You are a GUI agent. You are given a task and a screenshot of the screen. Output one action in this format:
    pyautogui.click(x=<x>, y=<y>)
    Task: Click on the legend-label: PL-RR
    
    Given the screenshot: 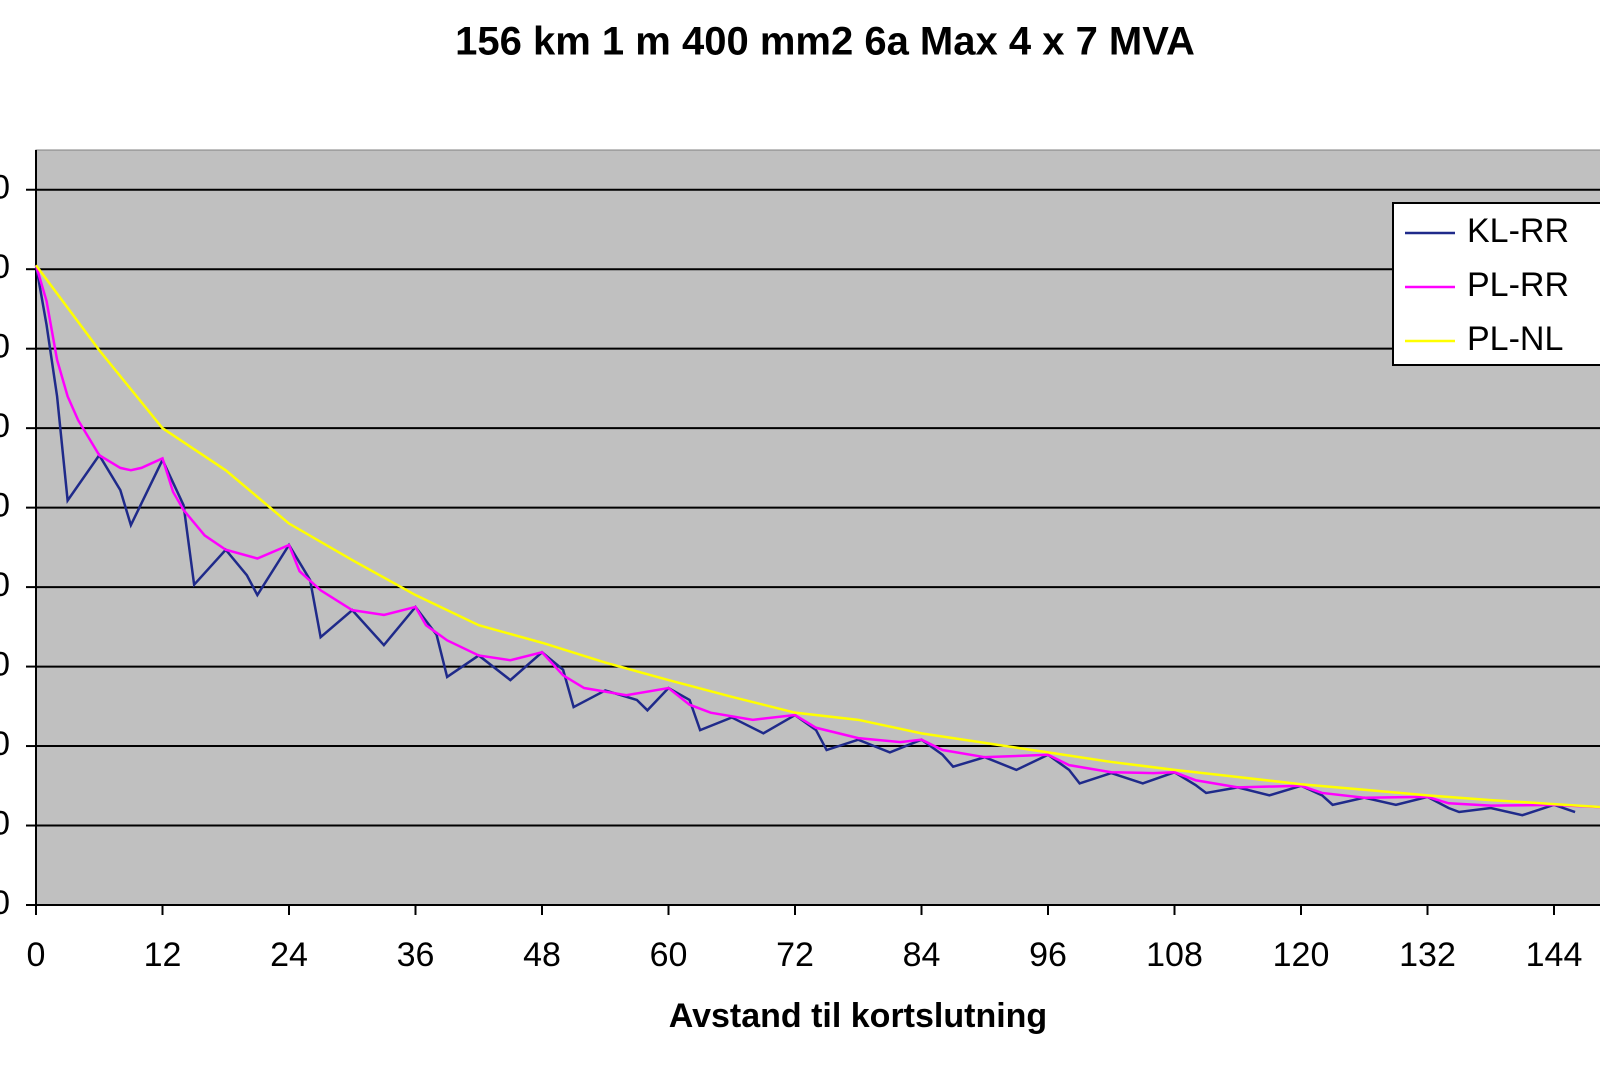 What is the action you would take?
    pyautogui.click(x=1518, y=285)
    